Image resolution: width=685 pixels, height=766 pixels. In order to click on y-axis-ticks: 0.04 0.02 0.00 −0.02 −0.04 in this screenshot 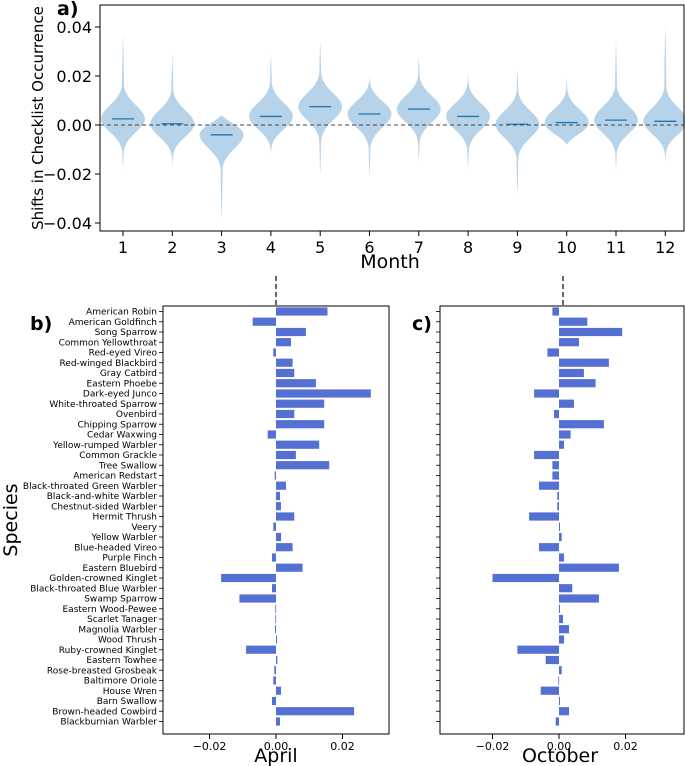, I will do `click(71, 125)`.